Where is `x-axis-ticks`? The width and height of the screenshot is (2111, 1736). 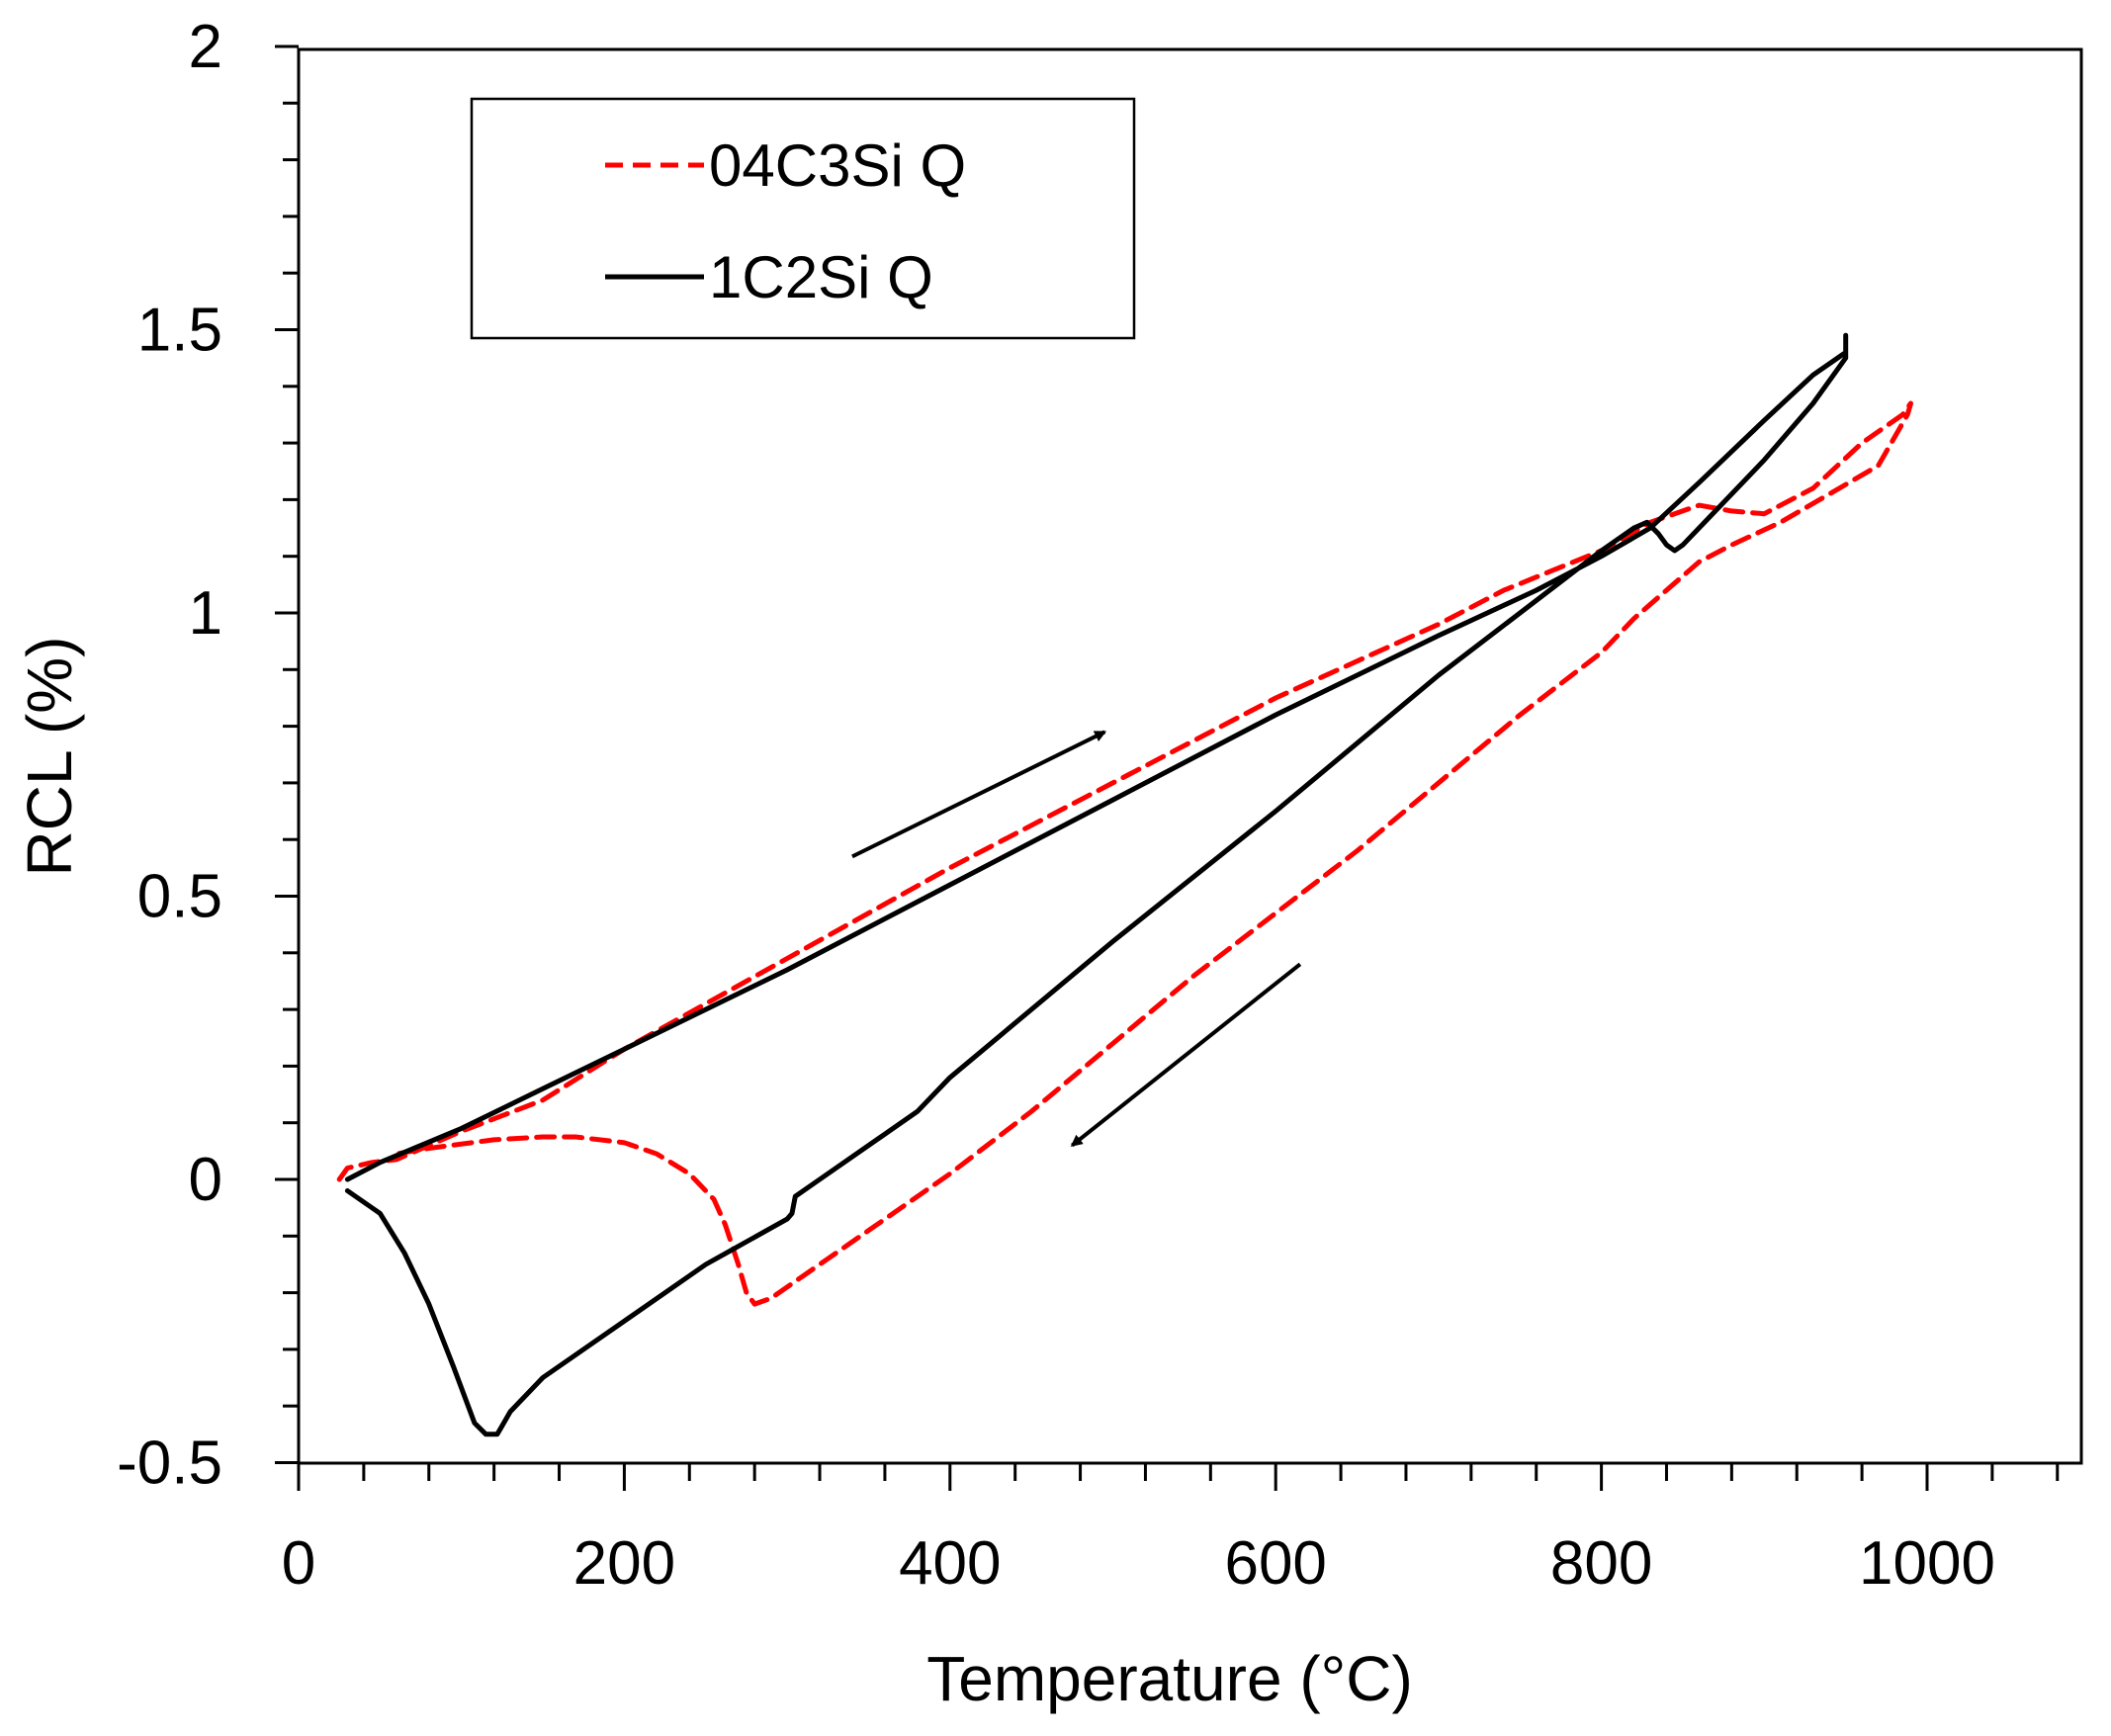 x-axis-ticks is located at coordinates (1178, 1477).